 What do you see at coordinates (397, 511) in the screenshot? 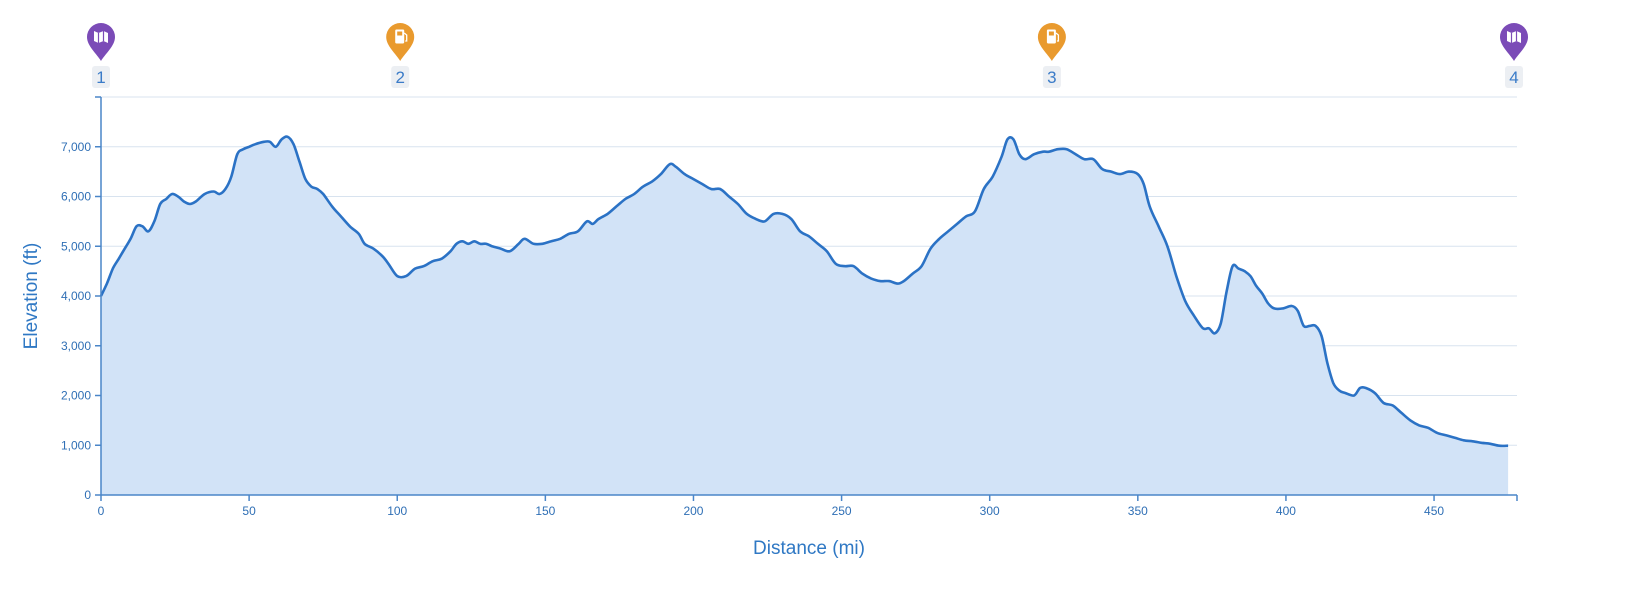
I see `x-tick-label: 100` at bounding box center [397, 511].